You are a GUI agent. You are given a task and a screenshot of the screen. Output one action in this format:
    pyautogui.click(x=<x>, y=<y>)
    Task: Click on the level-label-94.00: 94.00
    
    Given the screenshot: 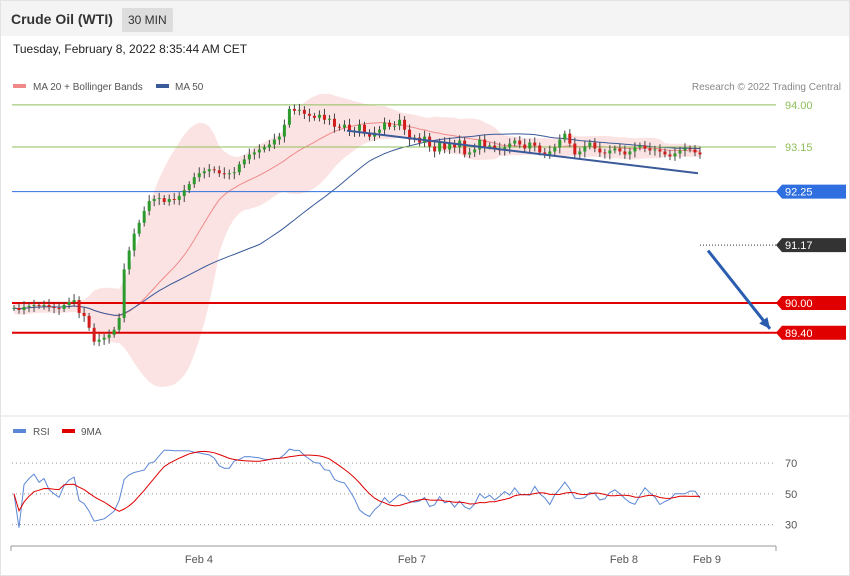 What is the action you would take?
    pyautogui.click(x=799, y=106)
    